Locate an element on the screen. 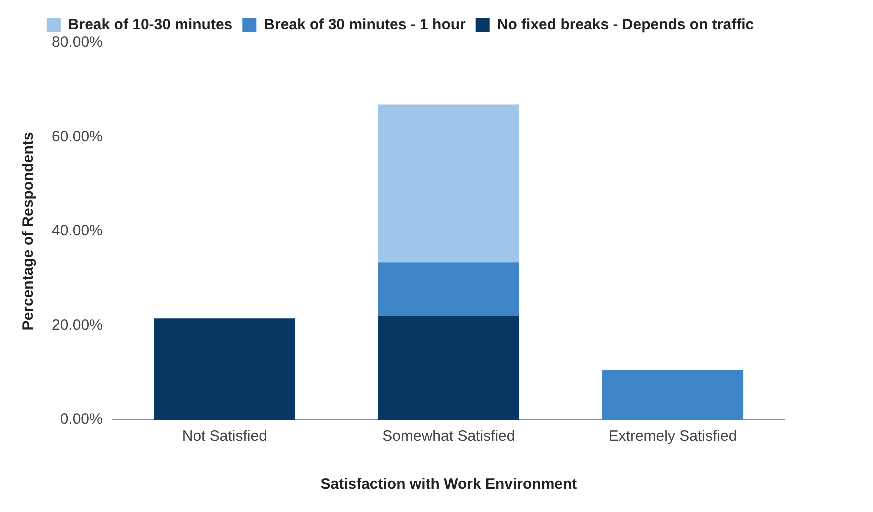  y-tick-label: 20.00% is located at coordinates (77, 325).